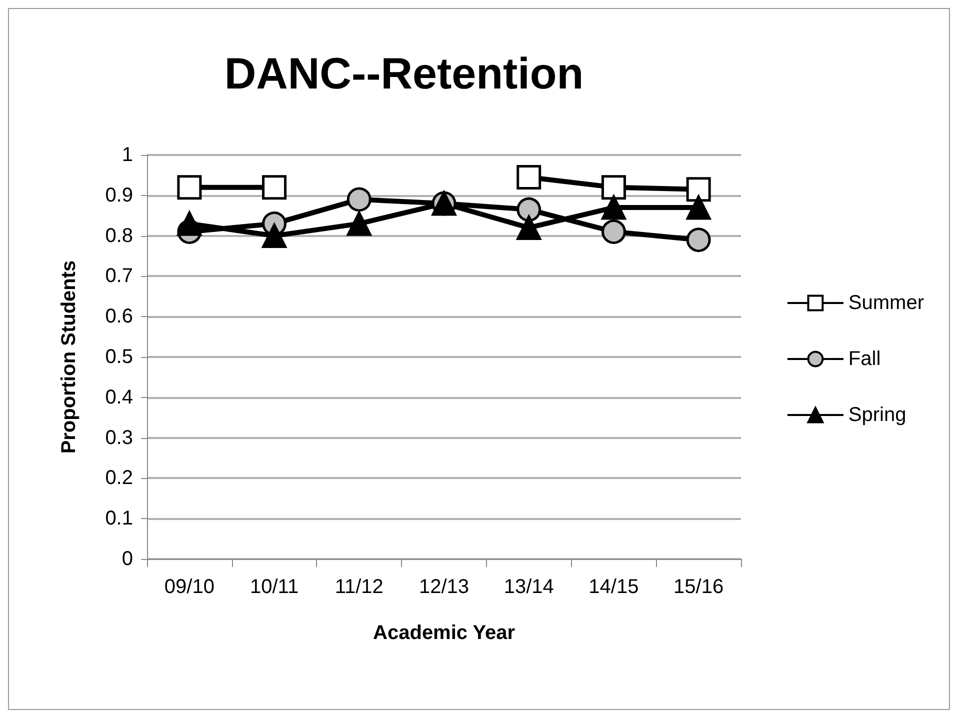 The image size is (956, 719). What do you see at coordinates (119, 397) in the screenshot?
I see `y-tick-label: 0.4` at bounding box center [119, 397].